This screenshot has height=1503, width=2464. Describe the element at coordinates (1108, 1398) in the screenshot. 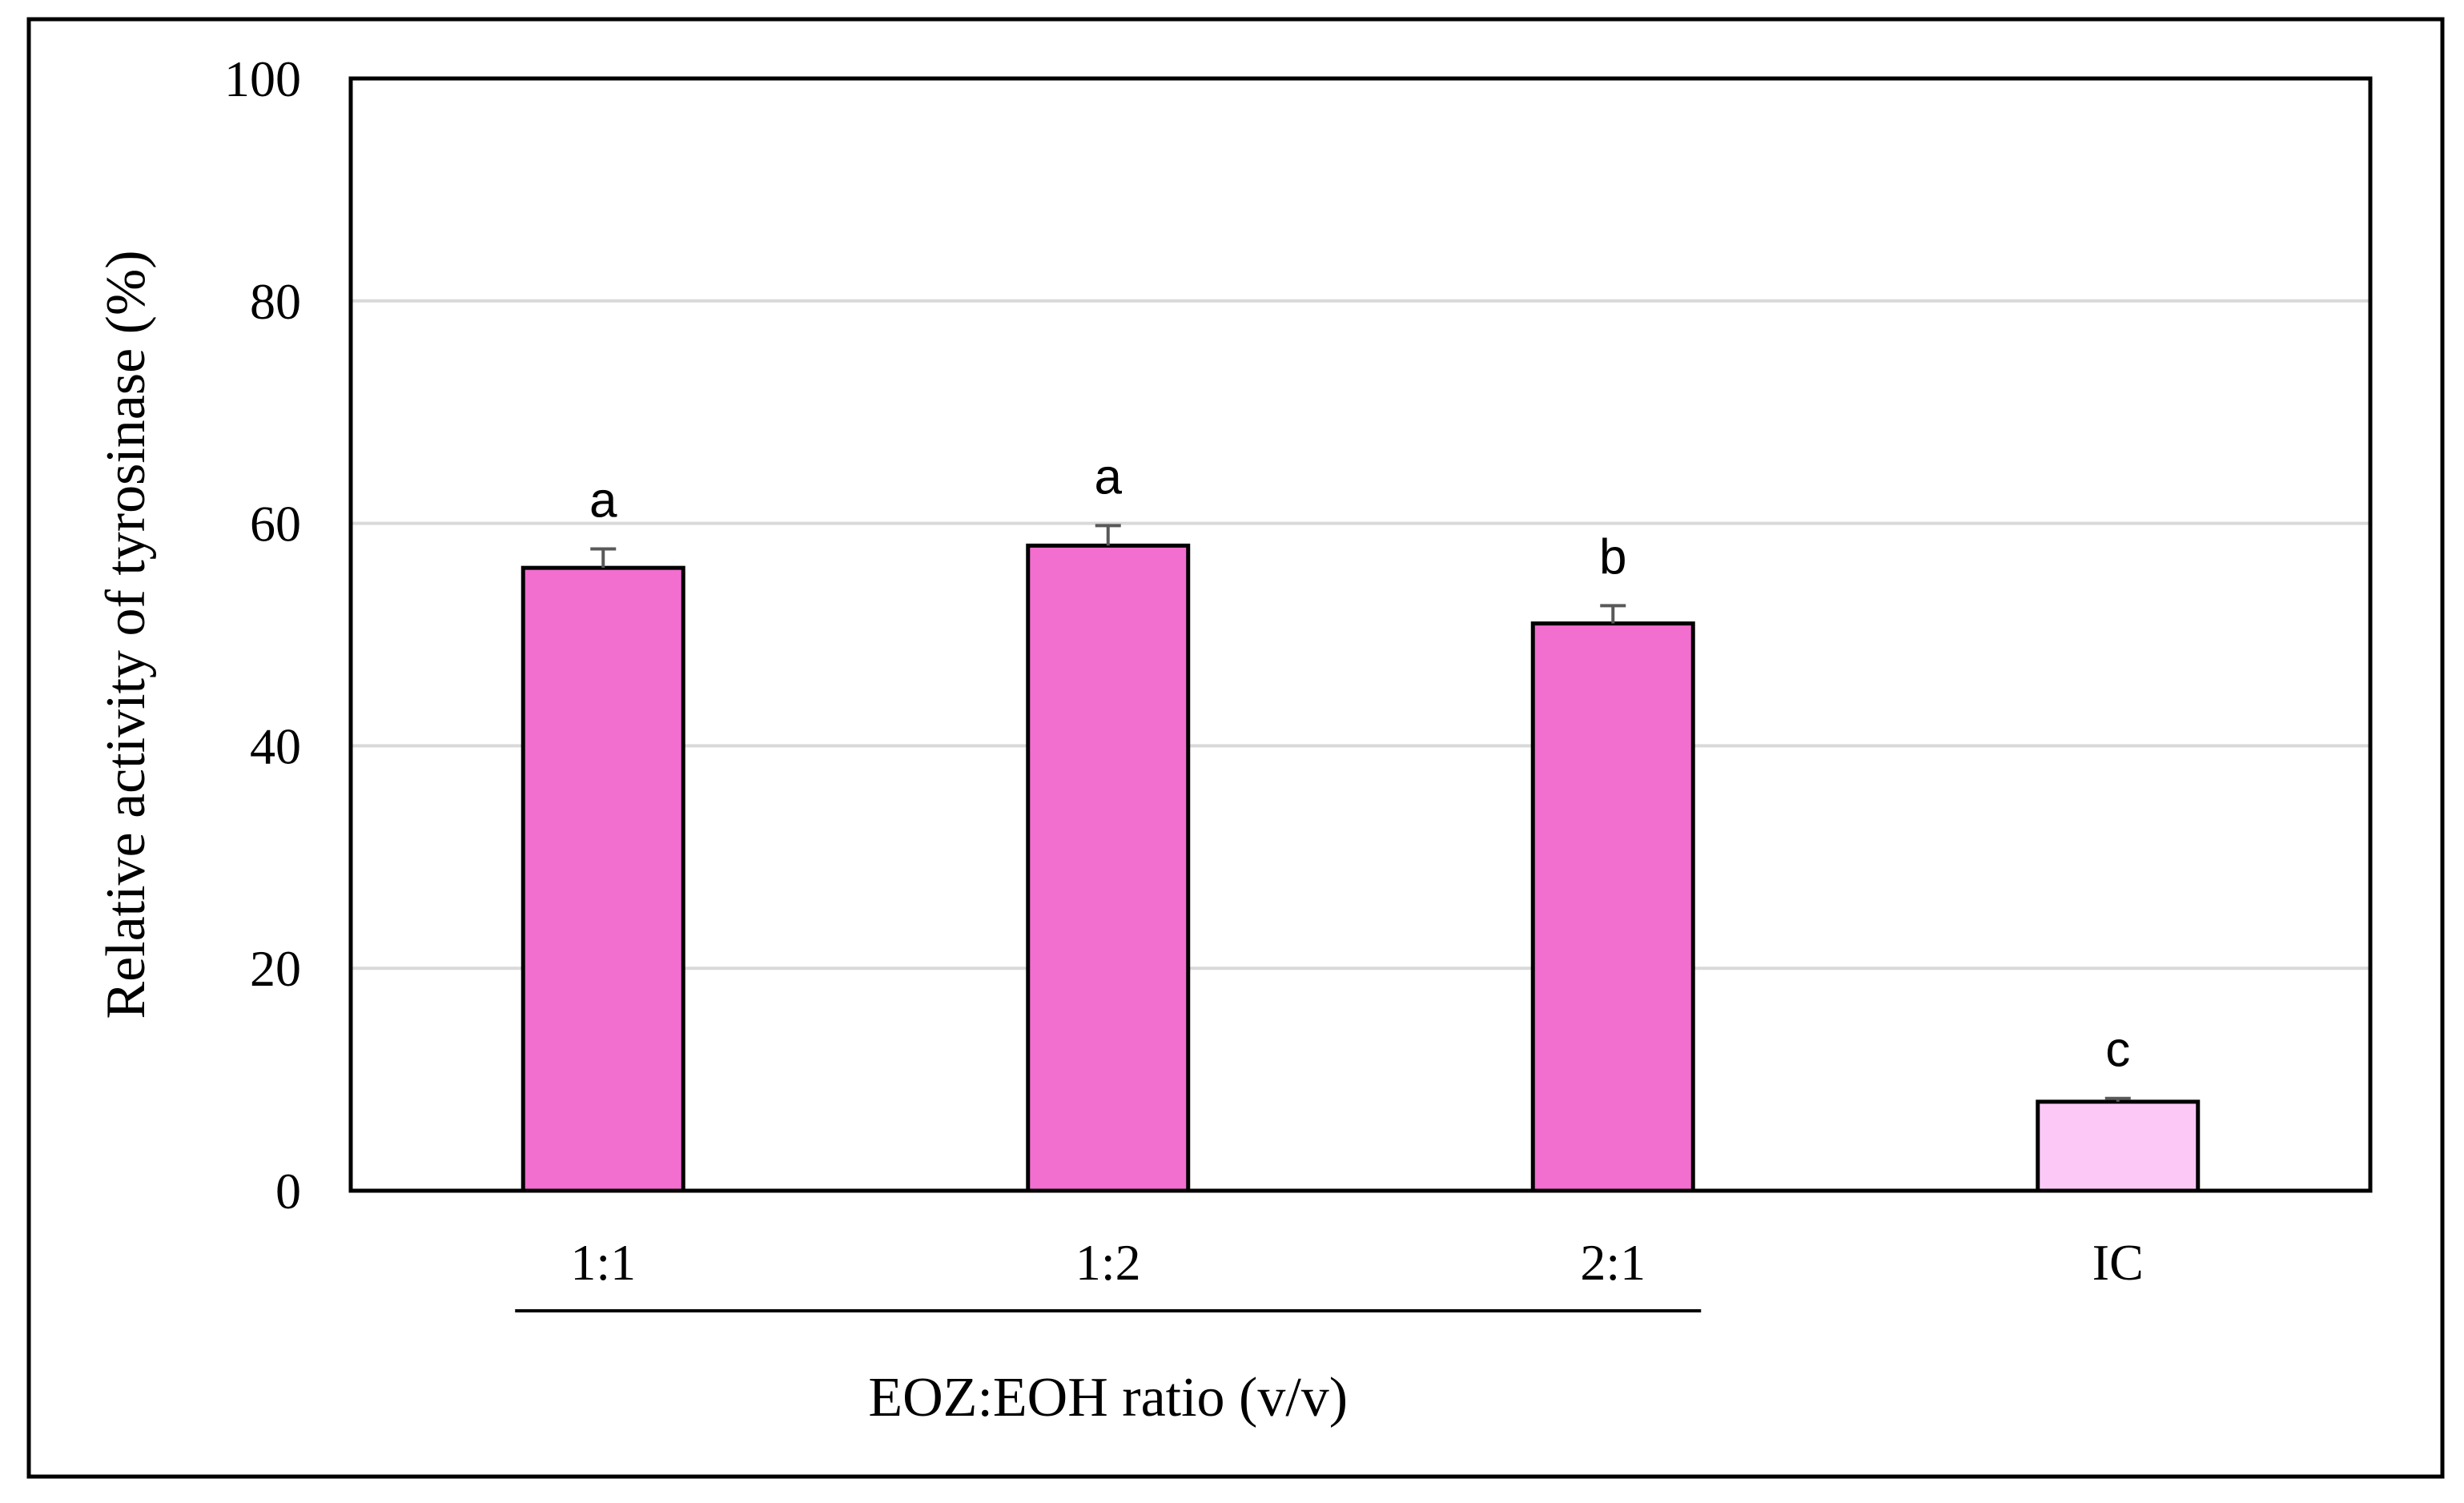

I see `x-axis-title: EOZ:EOH ratio (v/v)` at that location.